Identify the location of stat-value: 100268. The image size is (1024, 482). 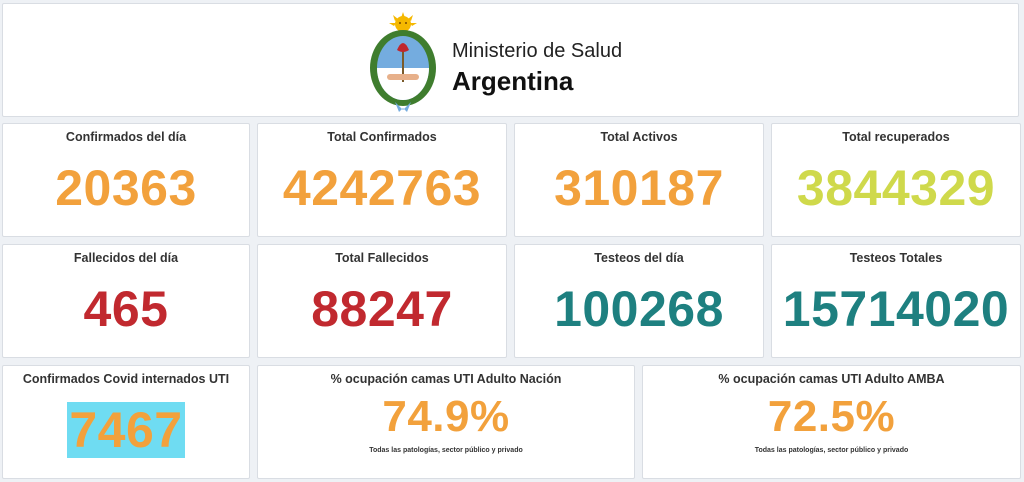
(639, 309).